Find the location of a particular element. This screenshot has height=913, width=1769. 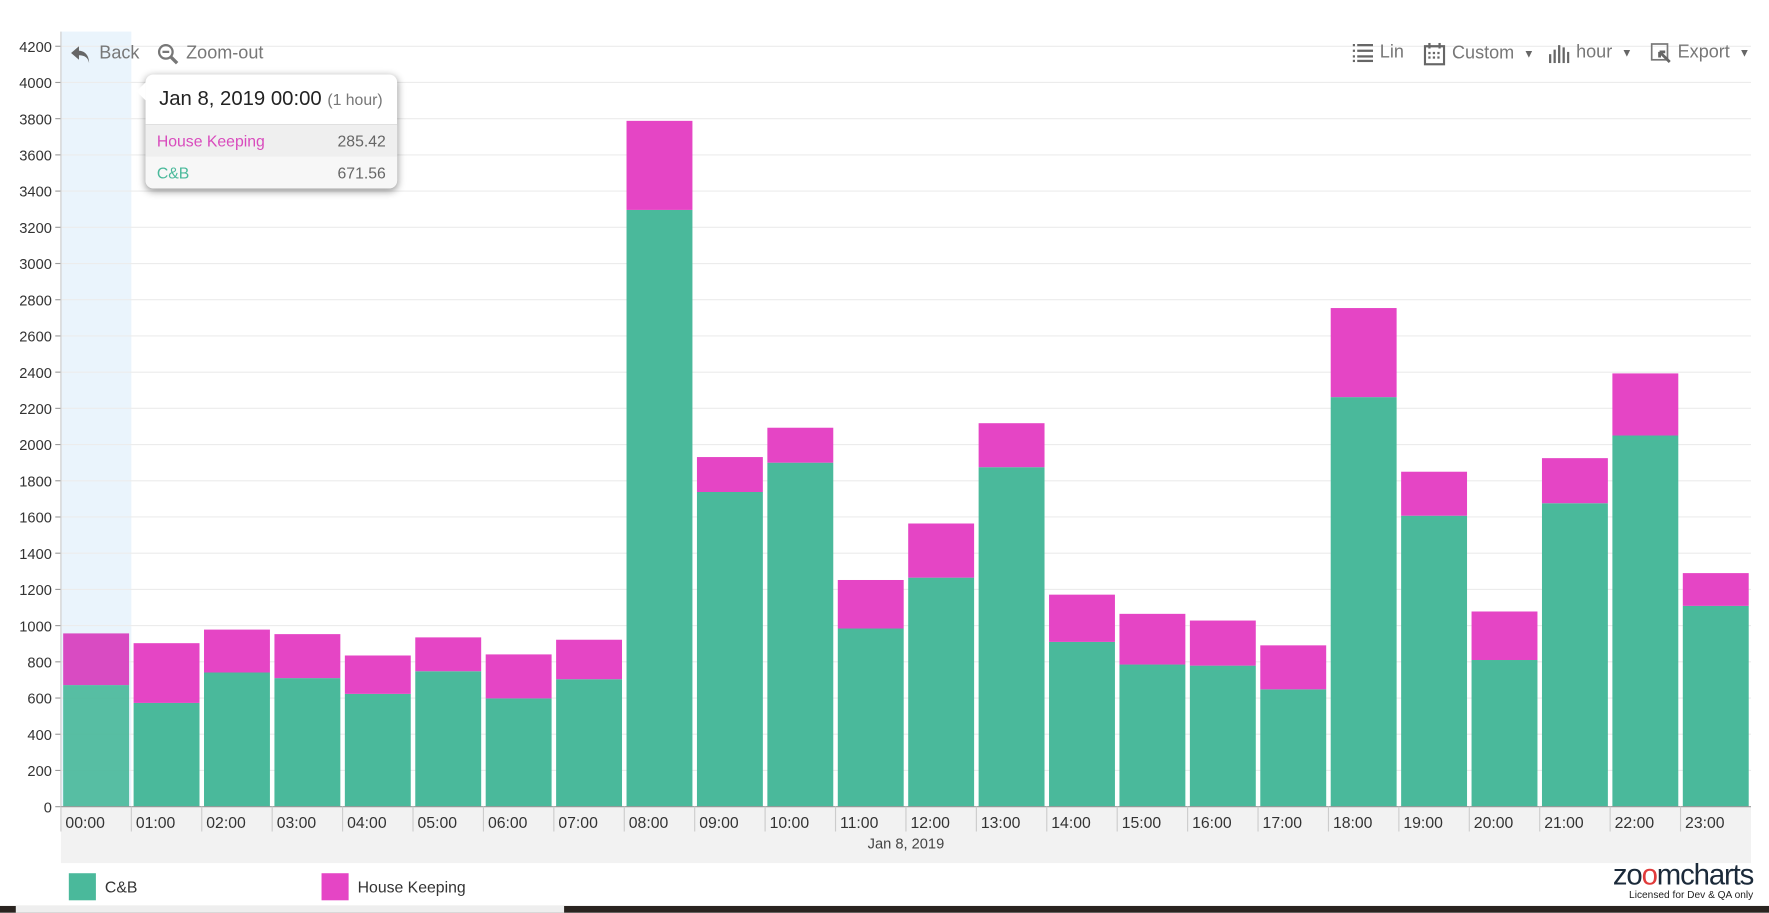

back-label: Back is located at coordinates (119, 53).